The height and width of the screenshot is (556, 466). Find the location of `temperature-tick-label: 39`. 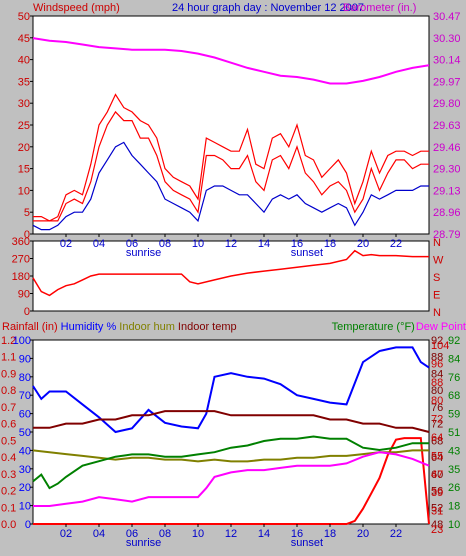

temperature-tick-label: 39 is located at coordinates (437, 493).